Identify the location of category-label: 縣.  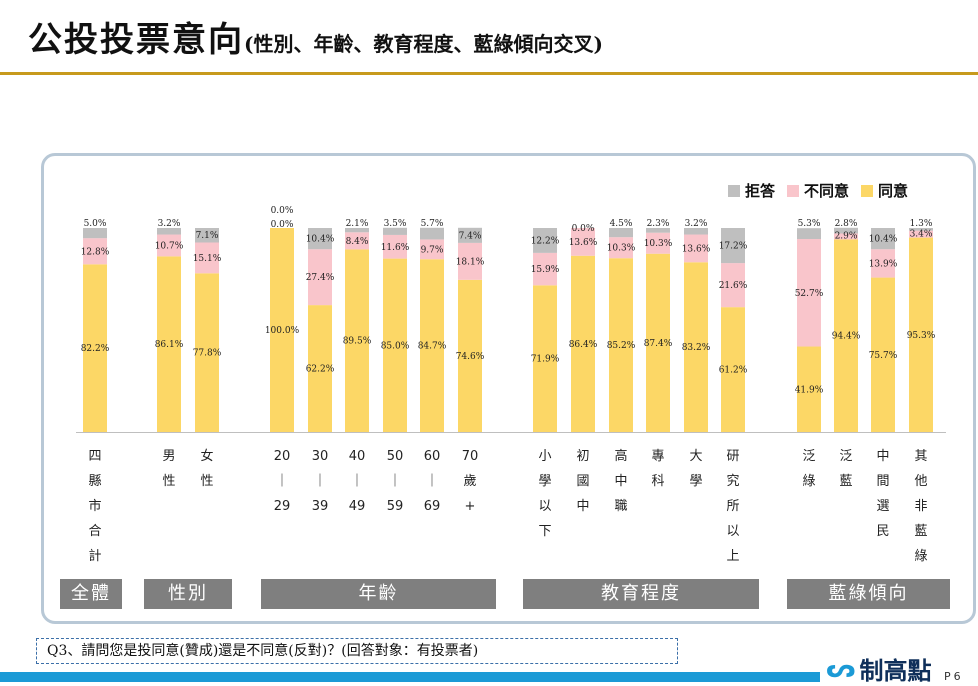
(94, 481).